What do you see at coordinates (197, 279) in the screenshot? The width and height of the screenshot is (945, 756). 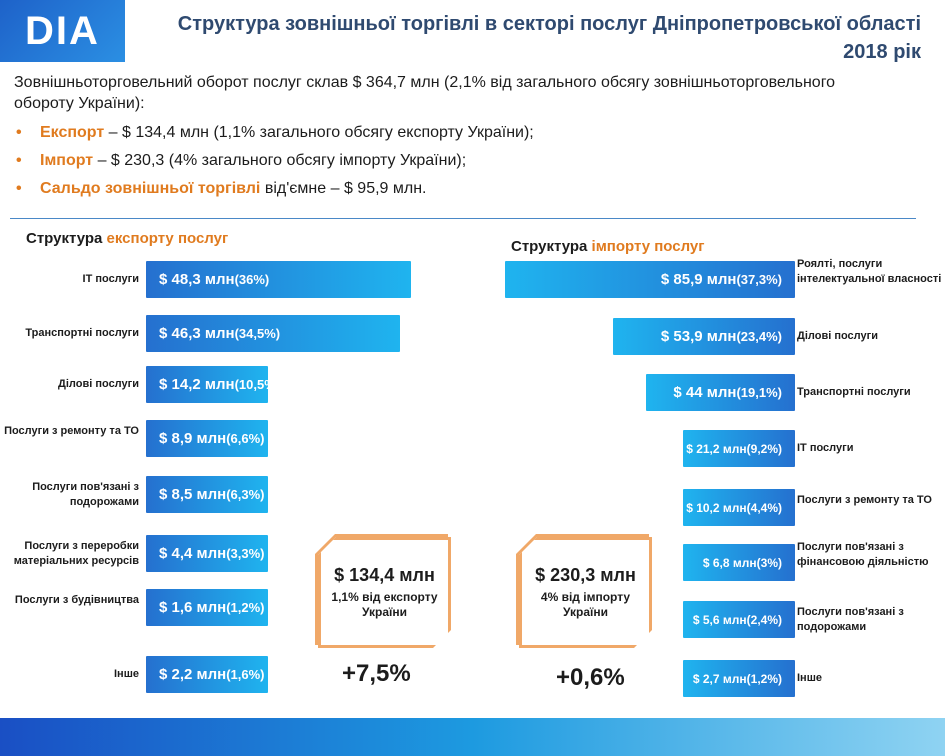 I see `export-bar-value-label: $ 48,3 млн` at bounding box center [197, 279].